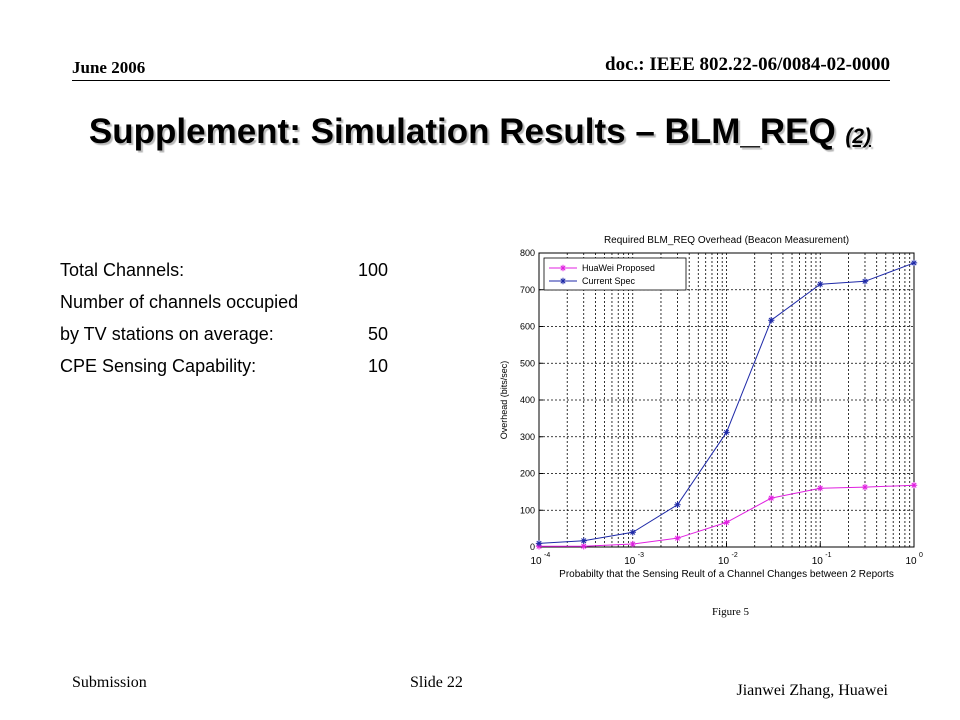 This screenshot has height=720, width=960. I want to click on y-tick-label: 200, so click(527, 474).